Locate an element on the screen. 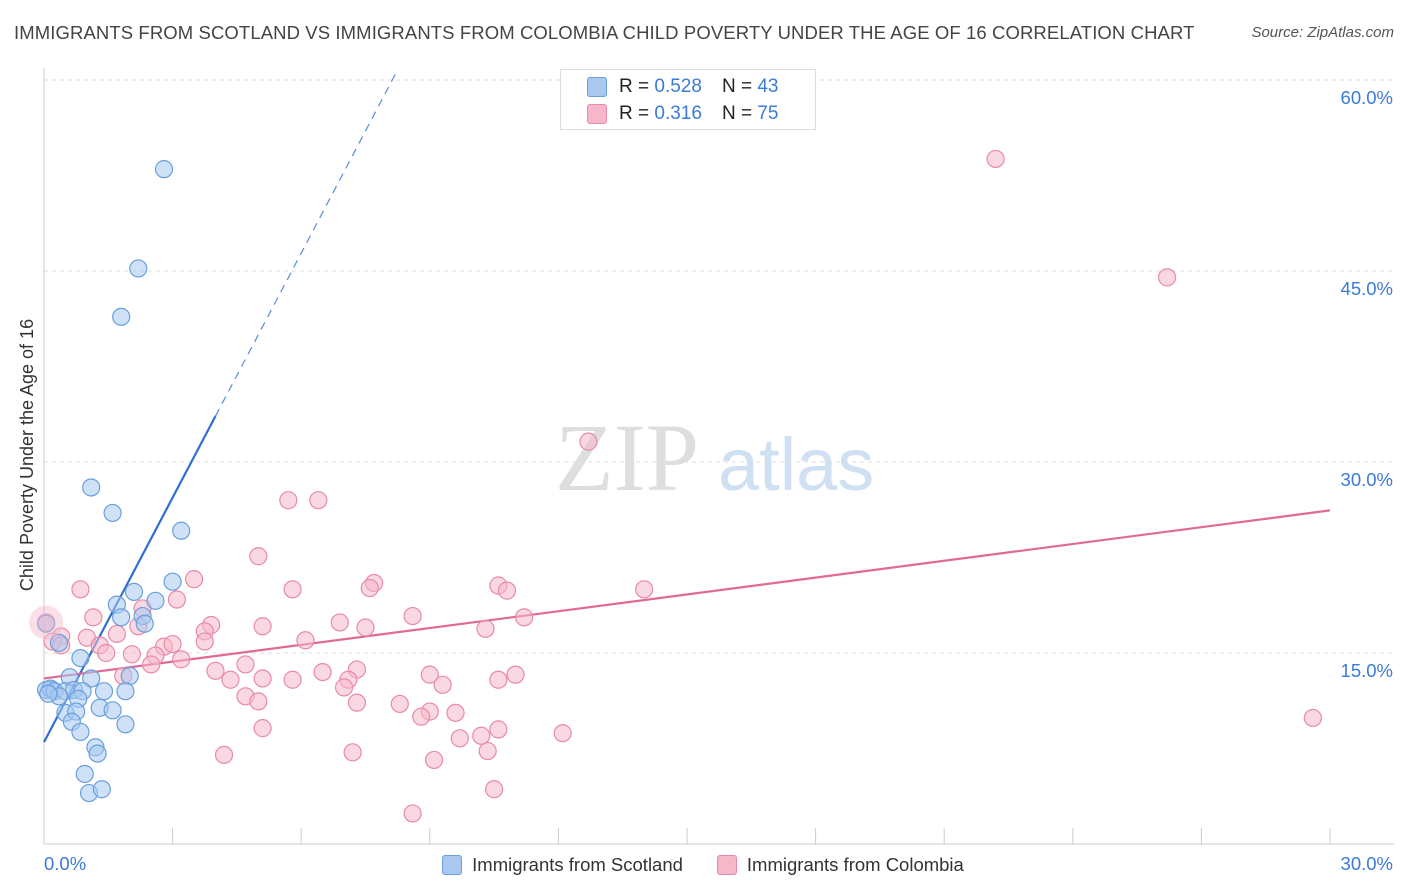 This screenshot has height=892, width=1406. scotland-swatch is located at coordinates (597, 87).